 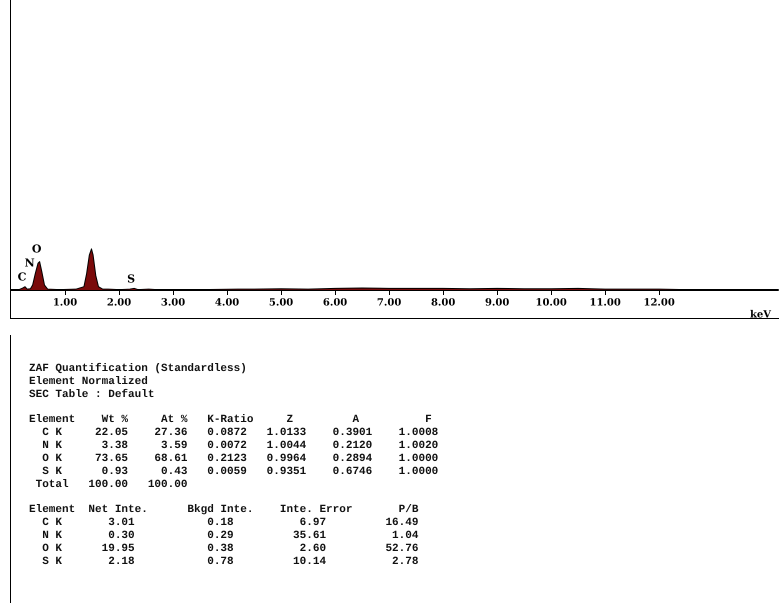 I want to click on x-tick-label: 1.00, so click(x=65, y=303).